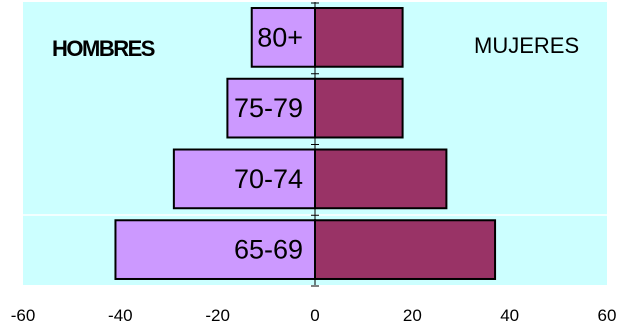  I want to click on x-tick-label: 0, so click(314, 315).